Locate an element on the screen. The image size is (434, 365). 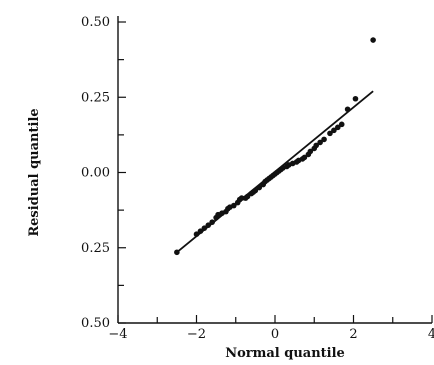
x-tick-label: 0 is located at coordinates (275, 334).